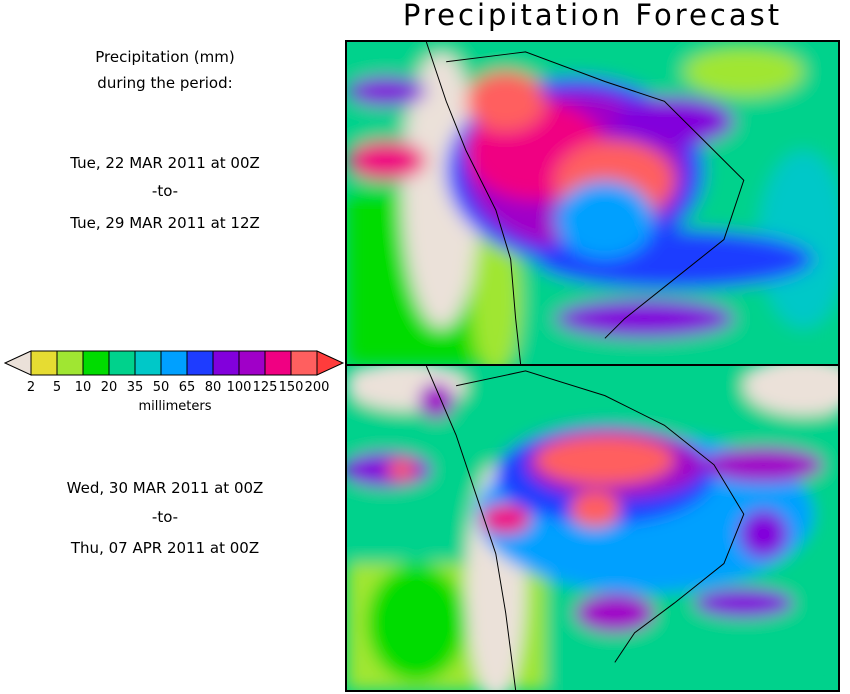 Image resolution: width=850 pixels, height=694 pixels. I want to click on legend-tick-label: 150, so click(291, 387).